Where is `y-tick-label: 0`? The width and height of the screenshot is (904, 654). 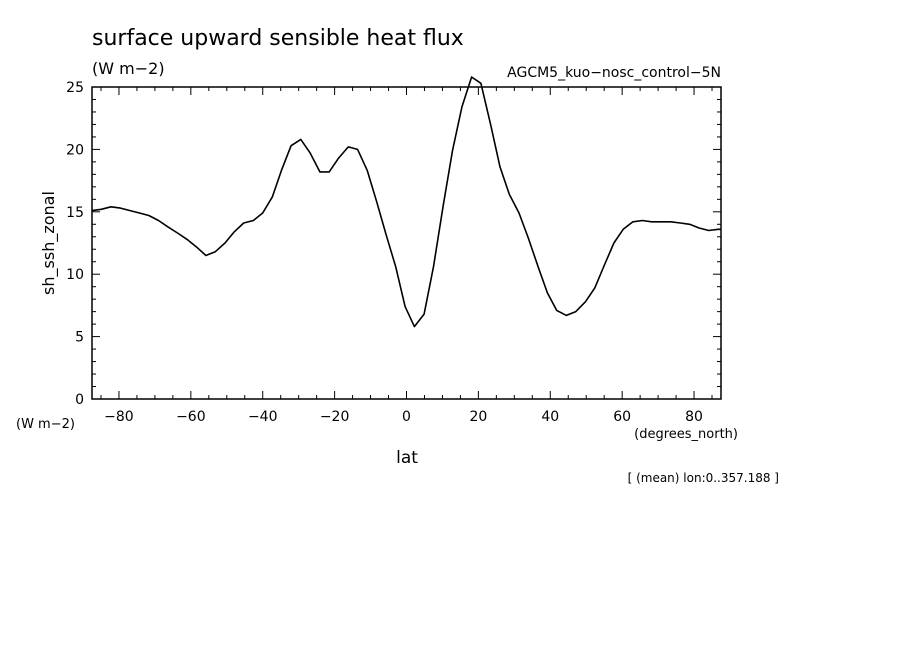
y-tick-label: 0 is located at coordinates (79, 400).